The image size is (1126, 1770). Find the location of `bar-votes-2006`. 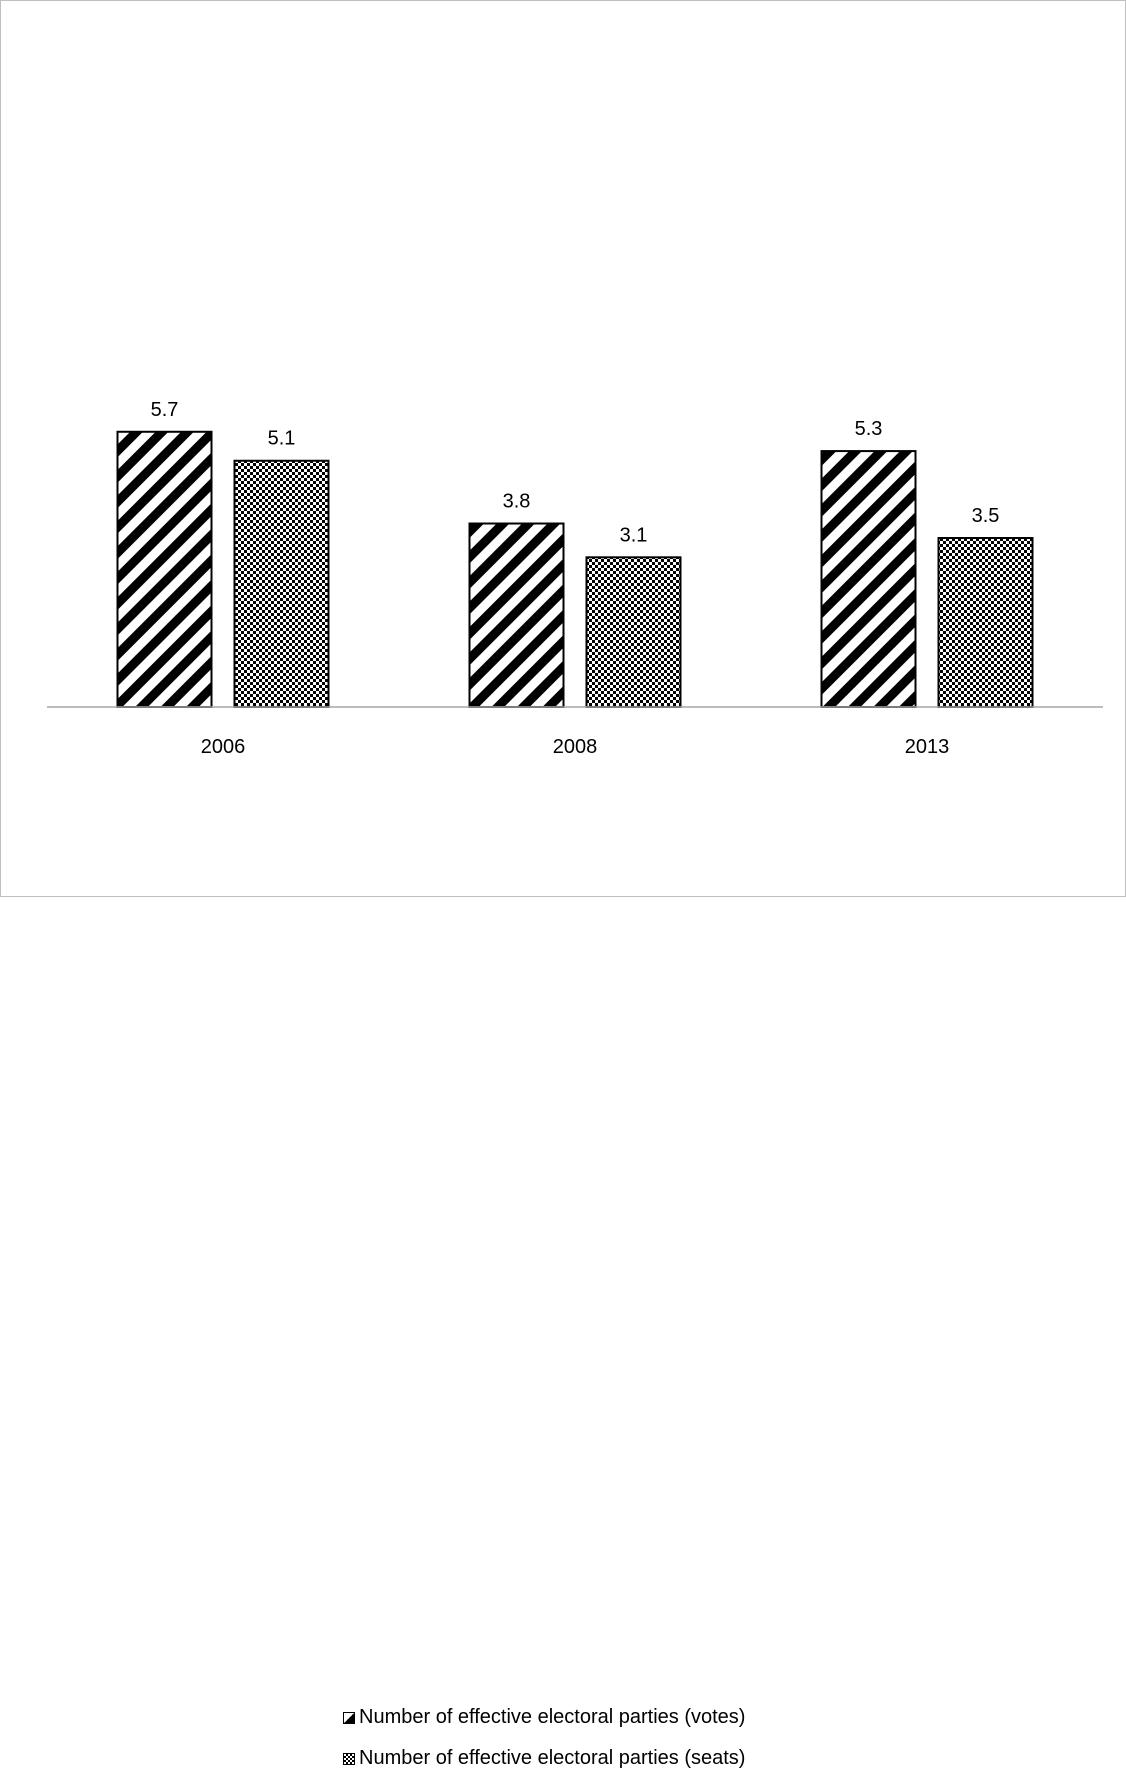

bar-votes-2006 is located at coordinates (164, 569).